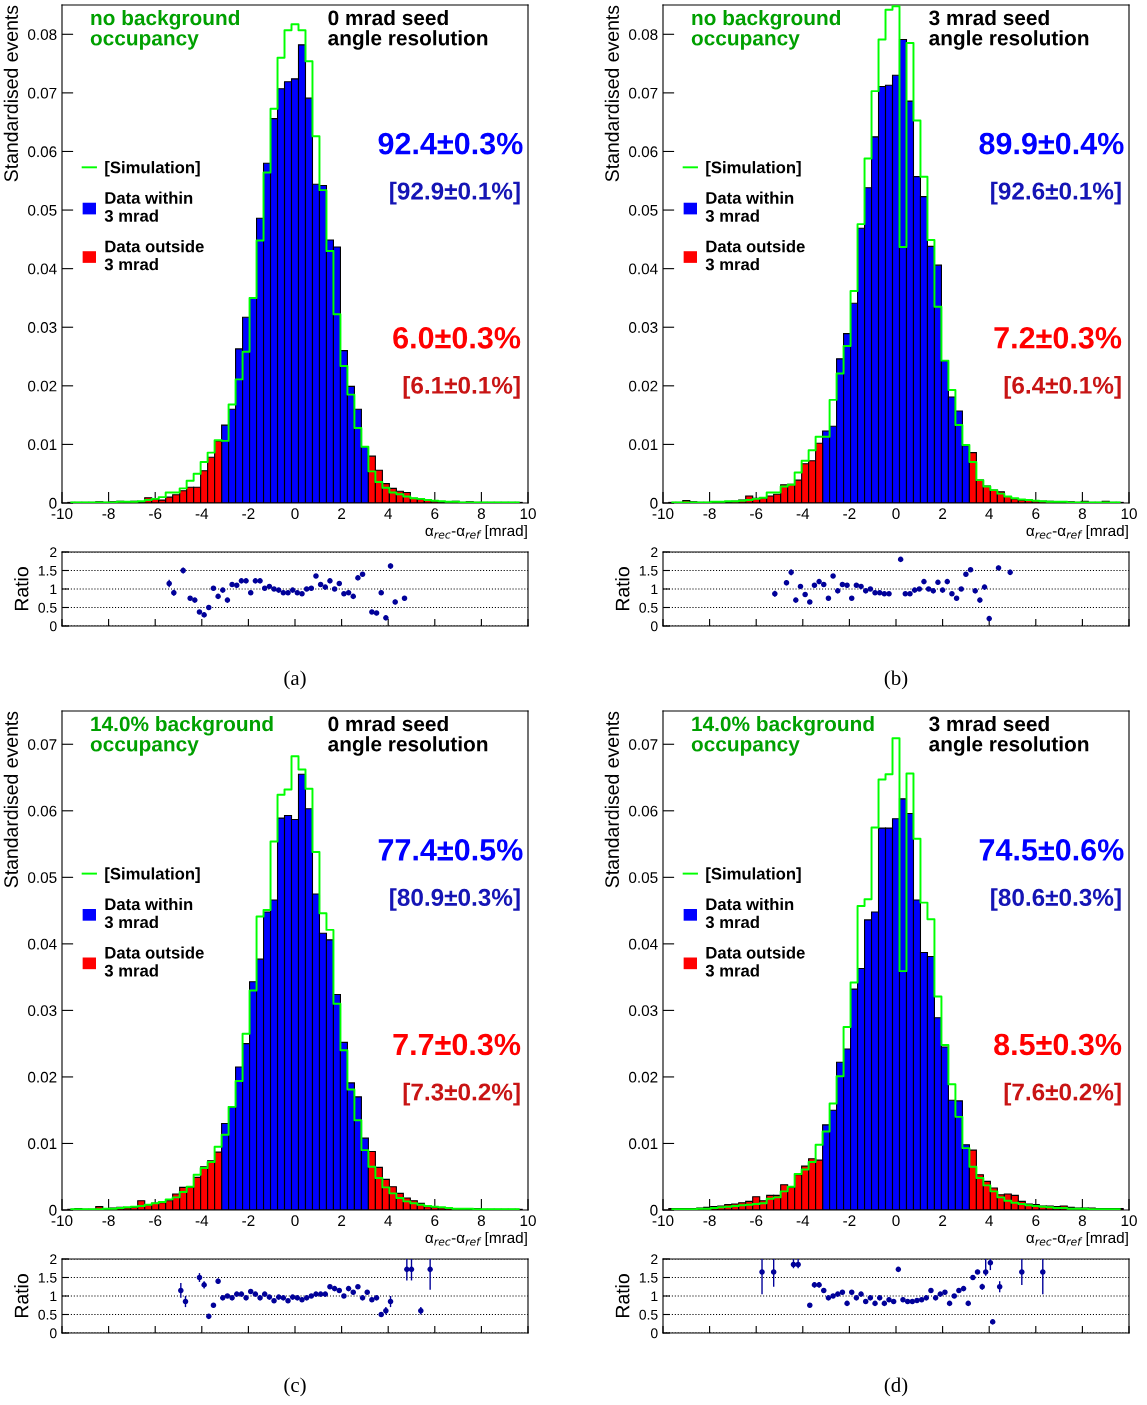 The height and width of the screenshot is (1405, 1147). I want to click on annotation: 7.2±0.3%, so click(1058, 338).